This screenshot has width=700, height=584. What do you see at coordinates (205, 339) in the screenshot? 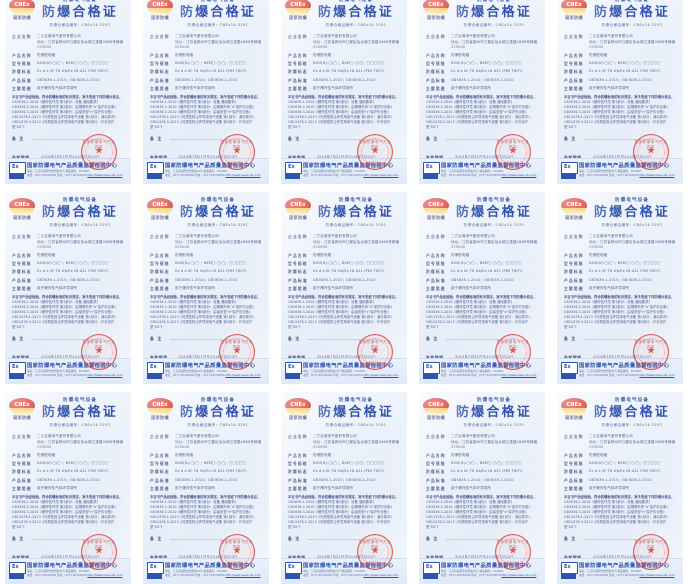
I see `remark-underline` at bounding box center [205, 339].